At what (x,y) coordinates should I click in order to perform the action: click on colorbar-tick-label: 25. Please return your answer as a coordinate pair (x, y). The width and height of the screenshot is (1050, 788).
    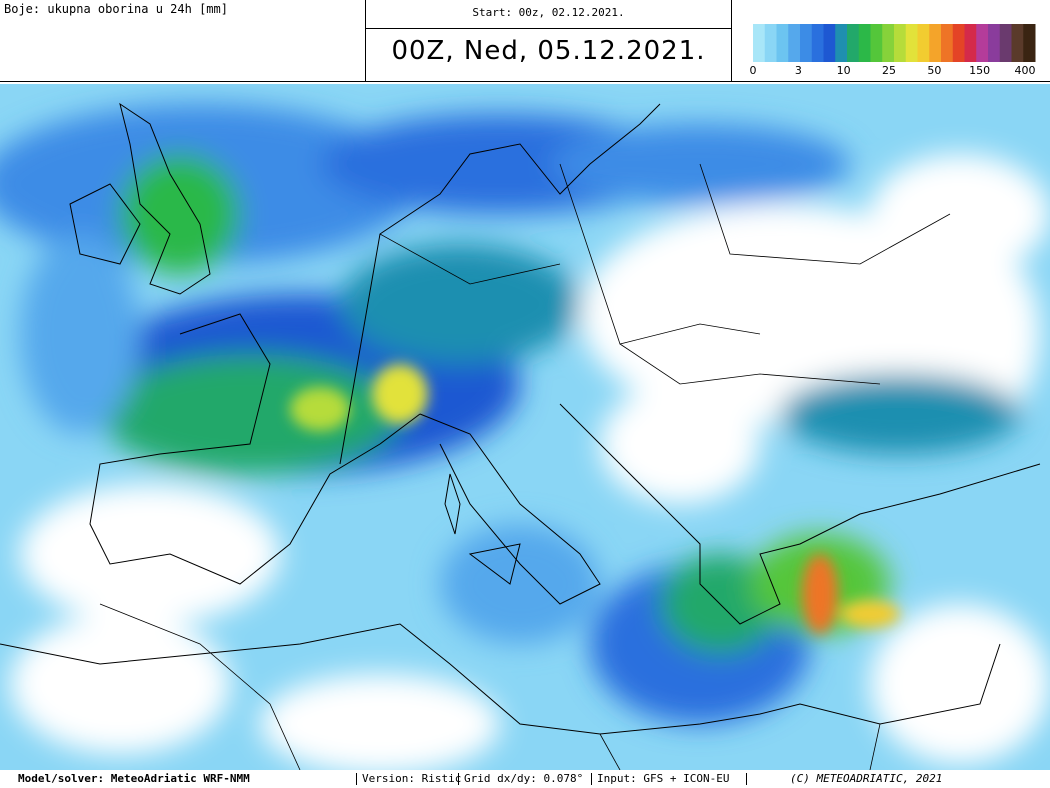
    Looking at the image, I should click on (889, 70).